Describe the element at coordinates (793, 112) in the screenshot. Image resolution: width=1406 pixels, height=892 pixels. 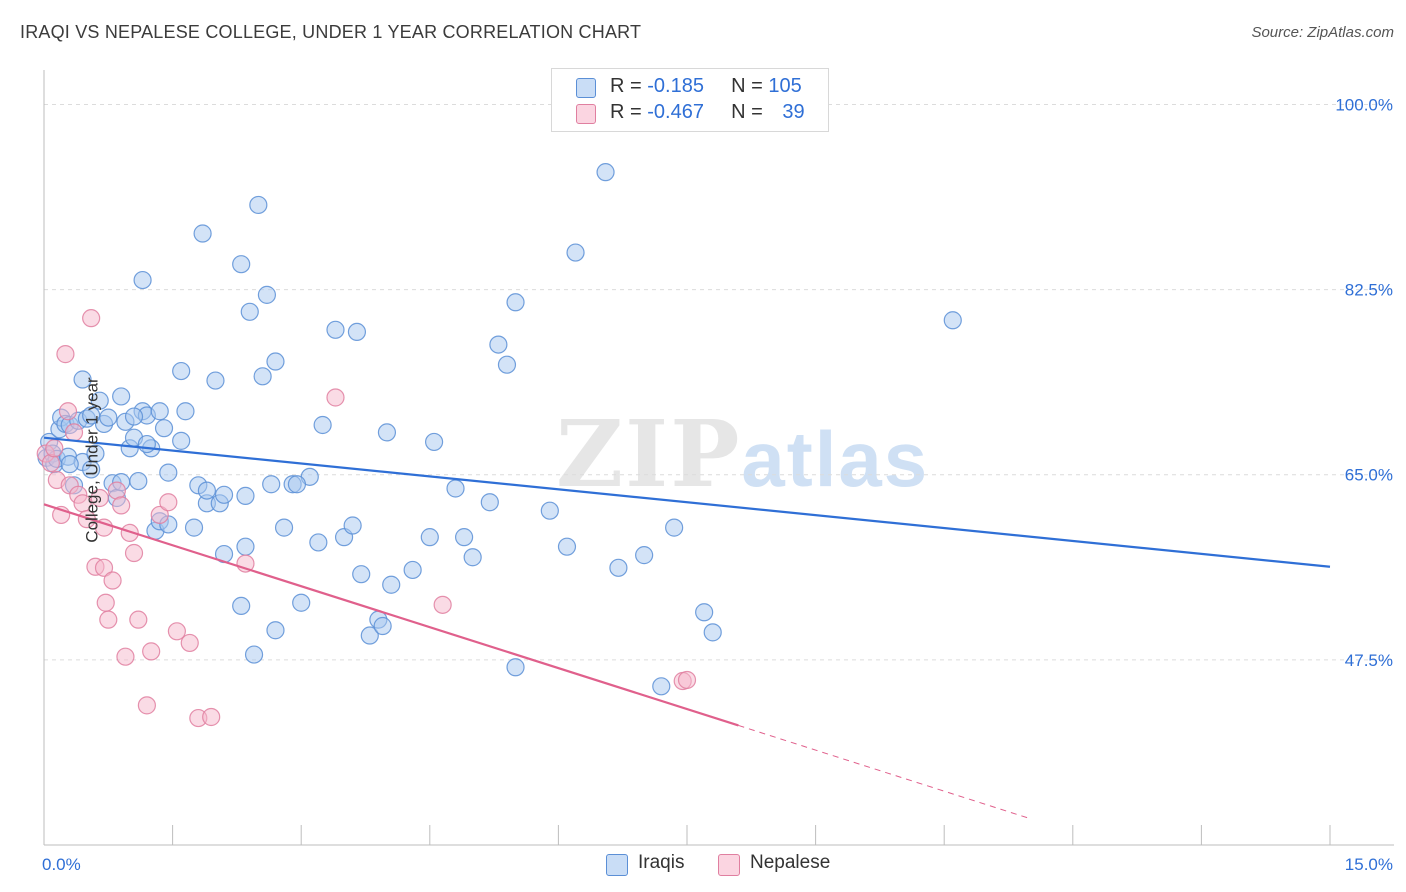
I see `legend-n-value-nepalese: 39` at that location.